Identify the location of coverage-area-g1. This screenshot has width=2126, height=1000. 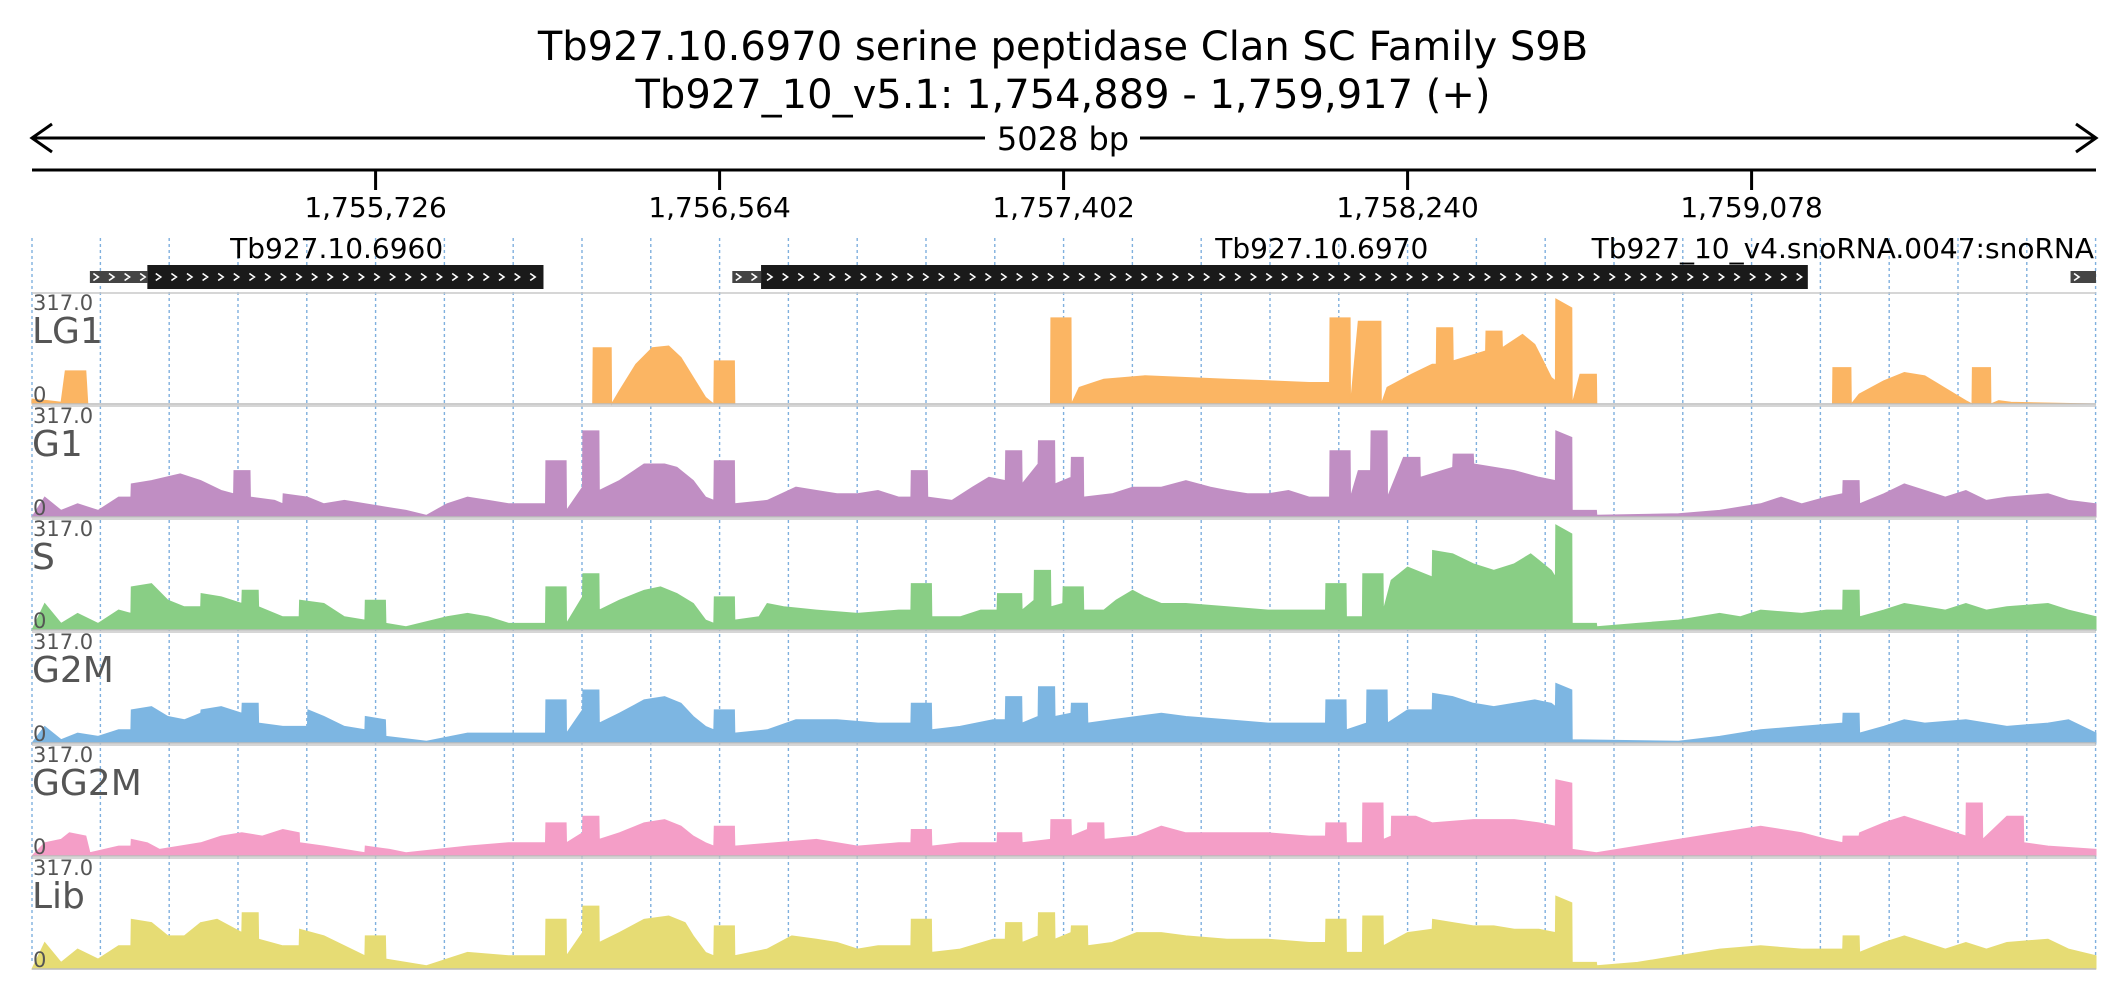
(1064, 474).